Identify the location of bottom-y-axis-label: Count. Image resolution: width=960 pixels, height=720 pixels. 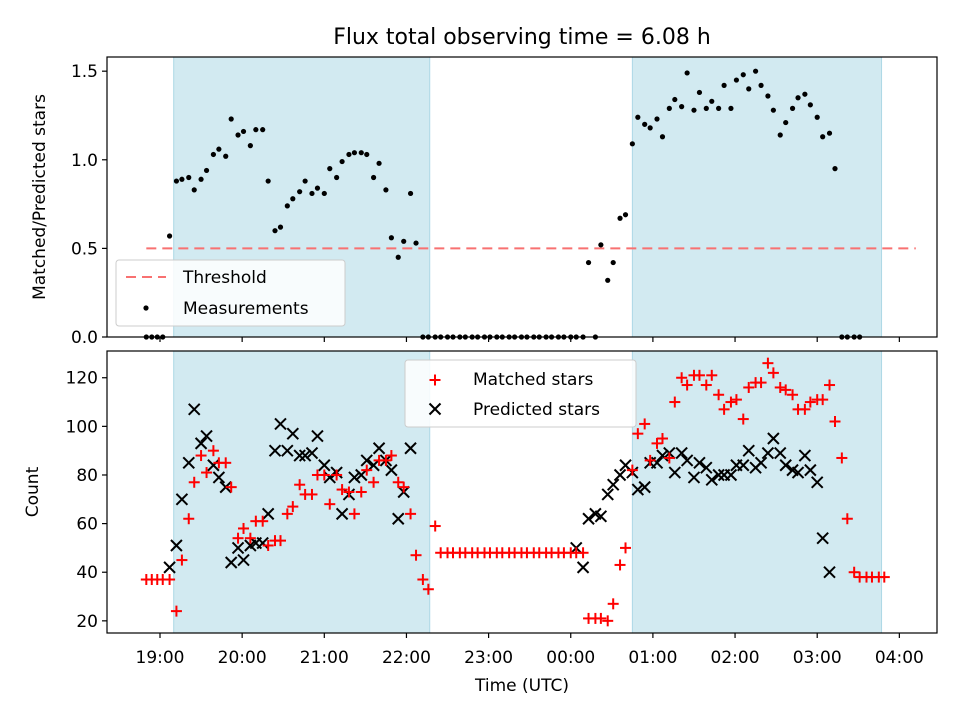
(33, 491).